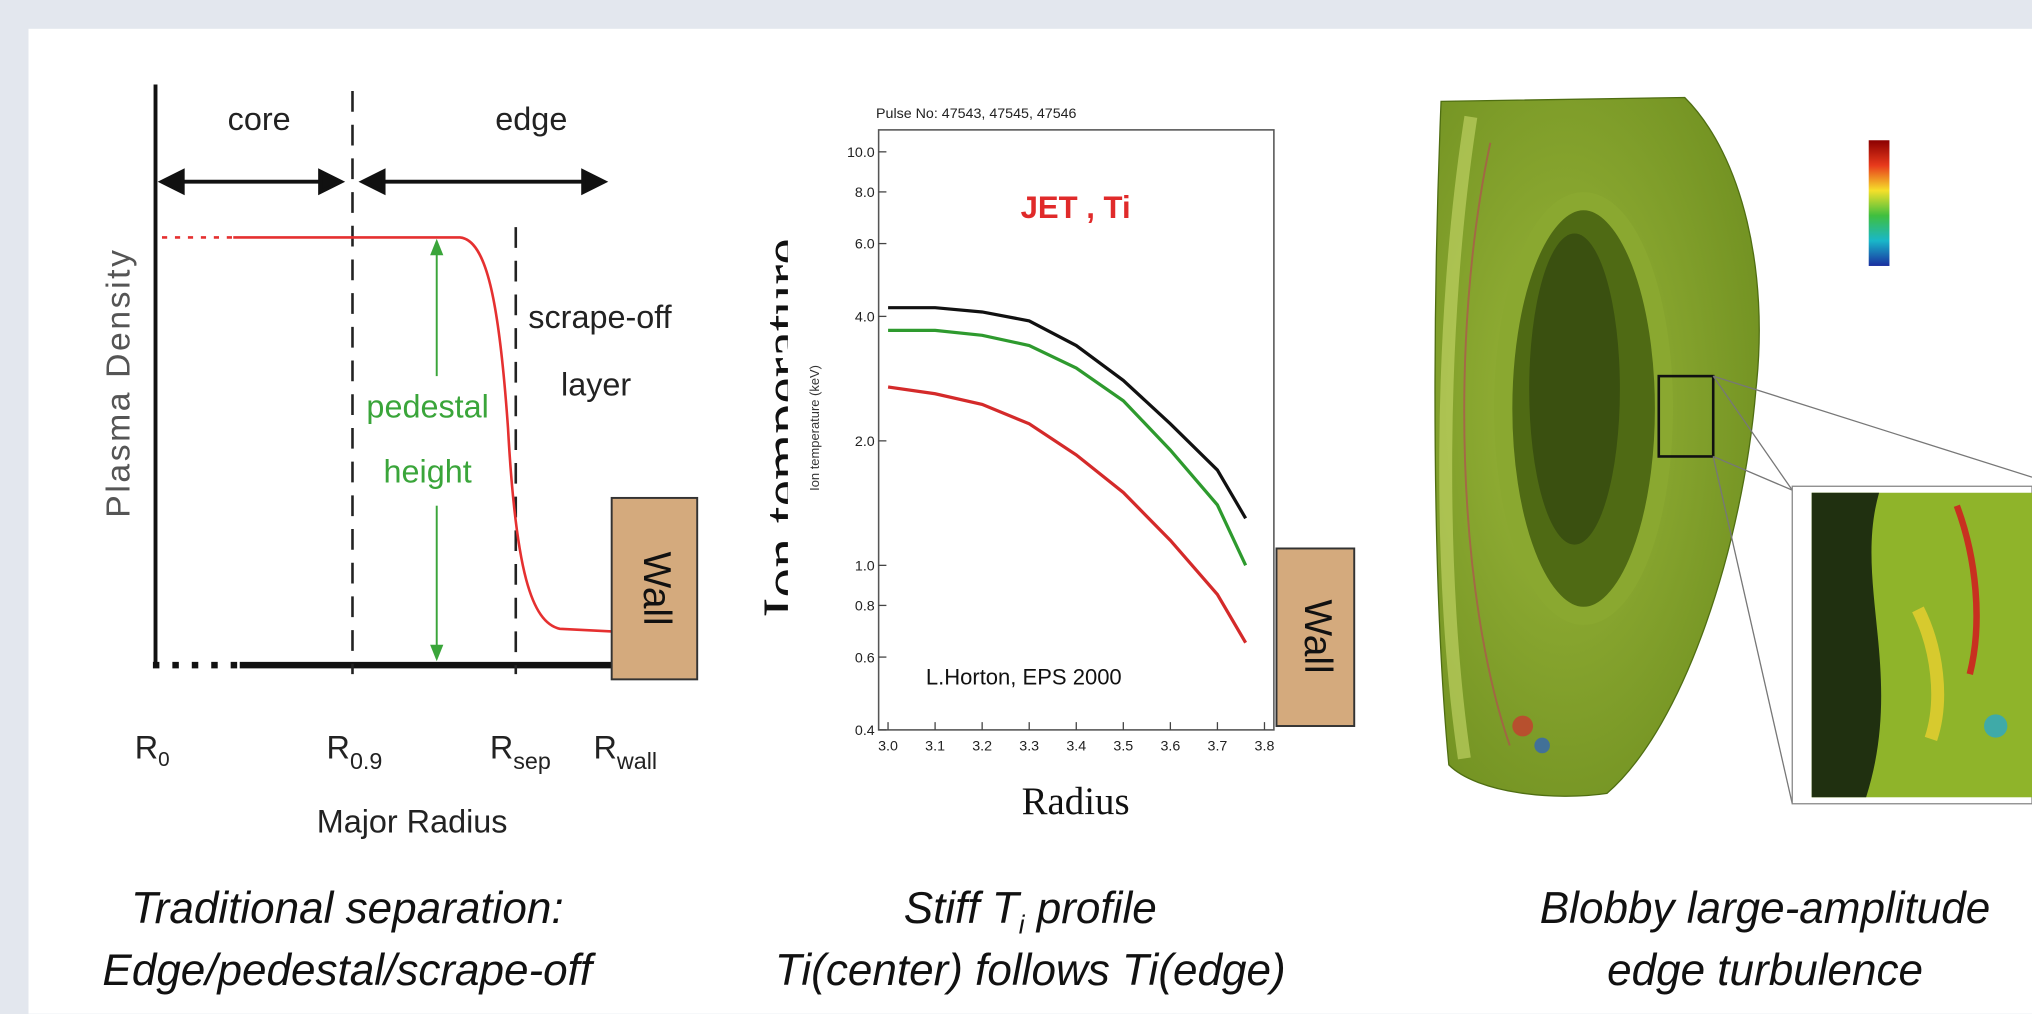  I want to click on caption: Traditional separation:, so click(347, 908).